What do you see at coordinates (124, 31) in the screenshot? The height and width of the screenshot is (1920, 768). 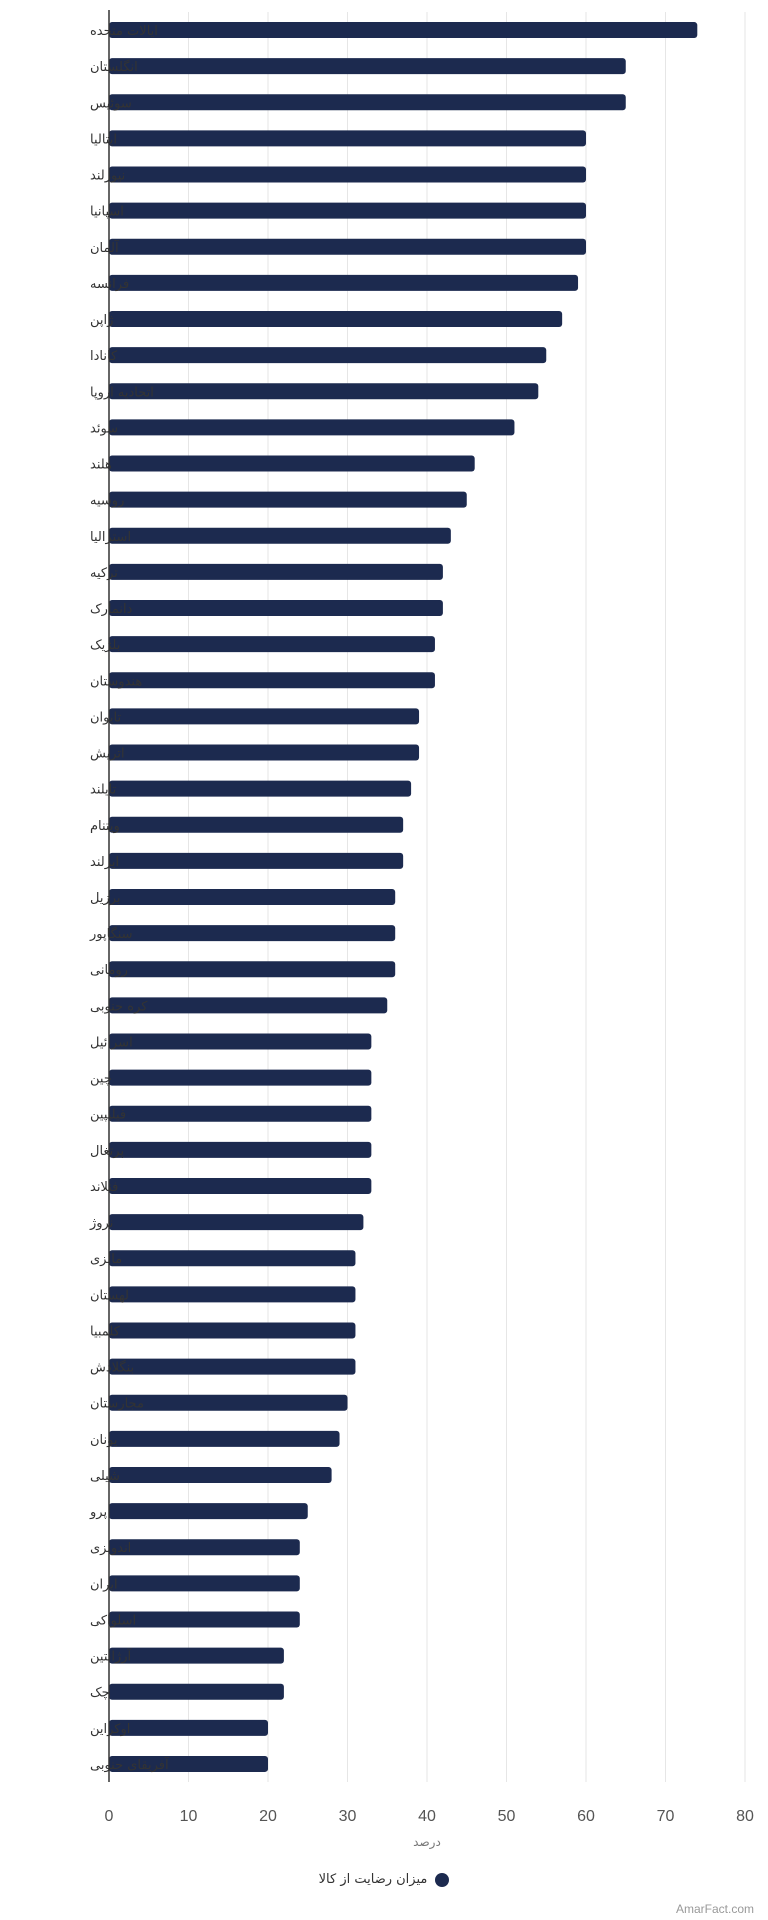 I see `category-label: ایالات متحده` at bounding box center [124, 31].